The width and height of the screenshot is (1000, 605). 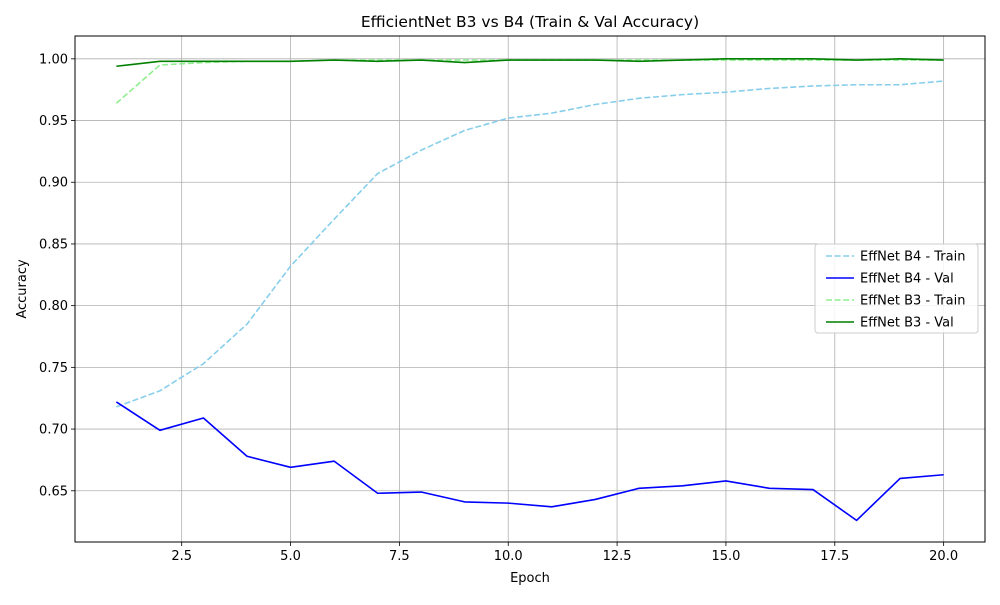 I want to click on x-tick-label: 17.5, so click(x=834, y=556).